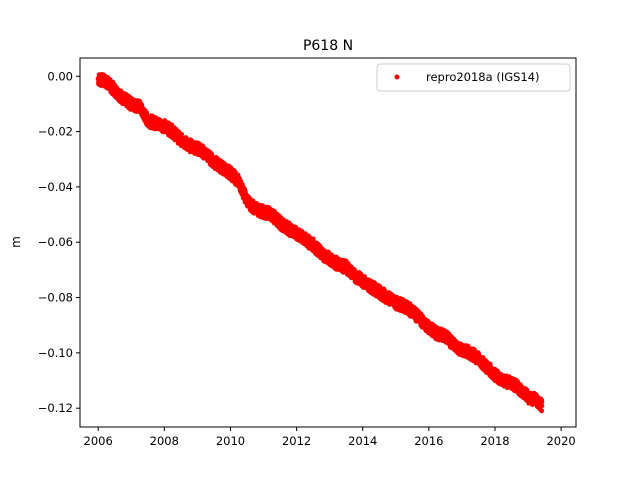 Image resolution: width=640 pixels, height=480 pixels. I want to click on y-tick-label: −0.10, so click(55, 353).